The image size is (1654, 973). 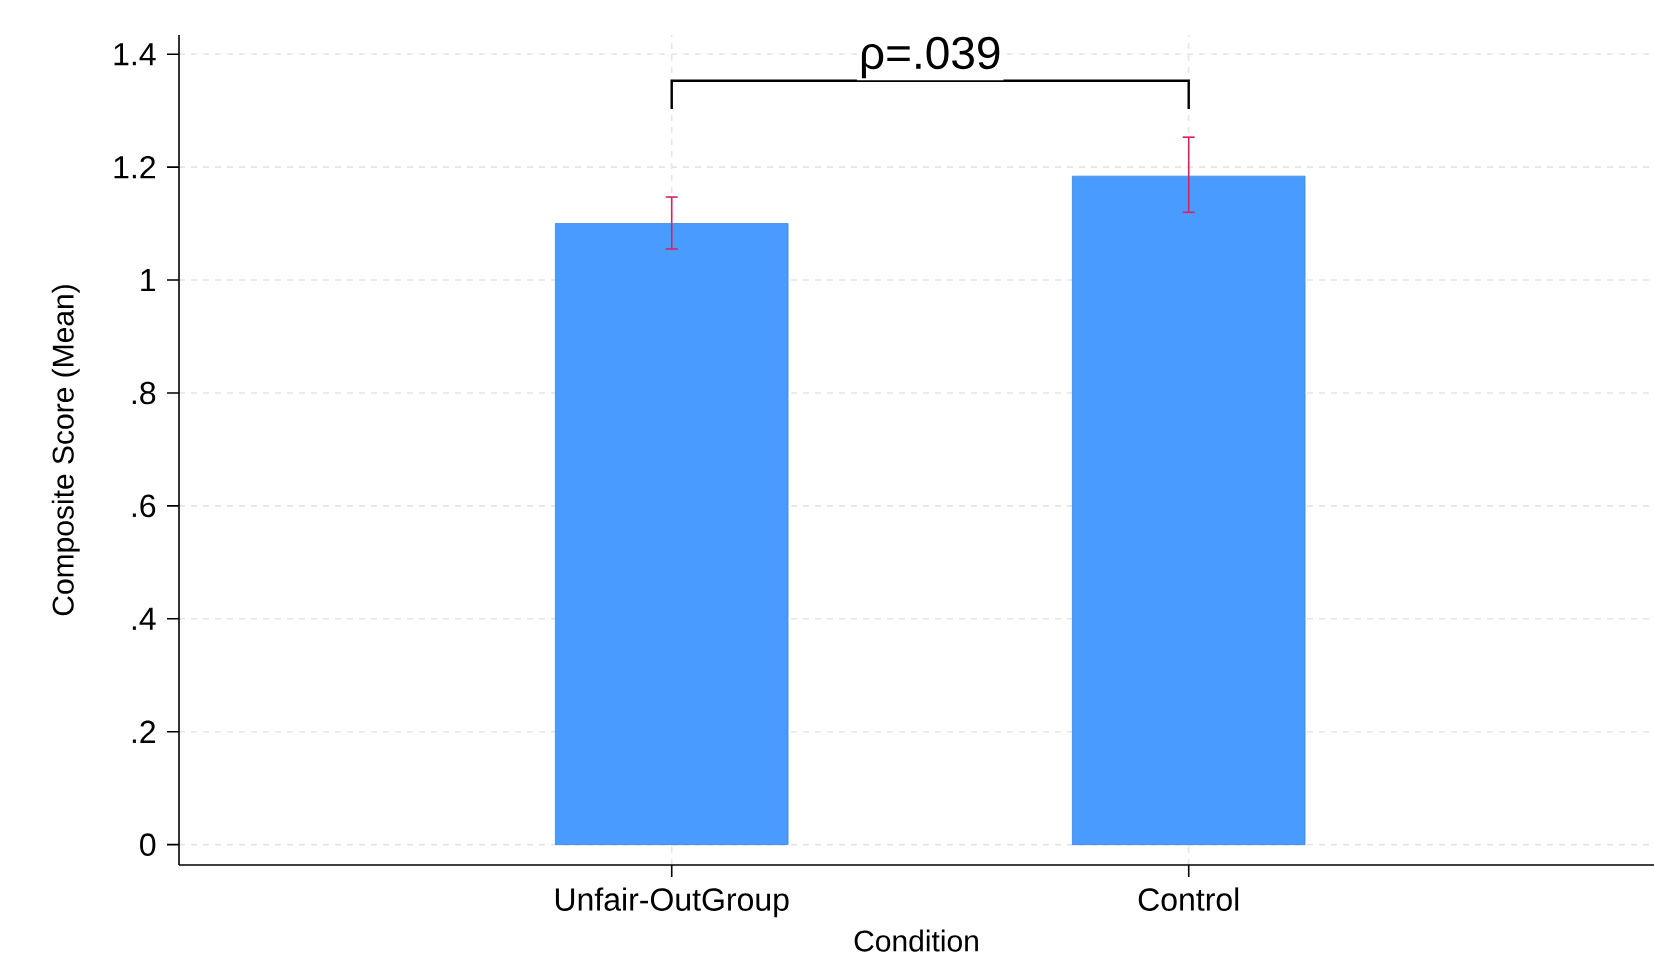 What do you see at coordinates (148, 280) in the screenshot?
I see `y-tick-label: 1` at bounding box center [148, 280].